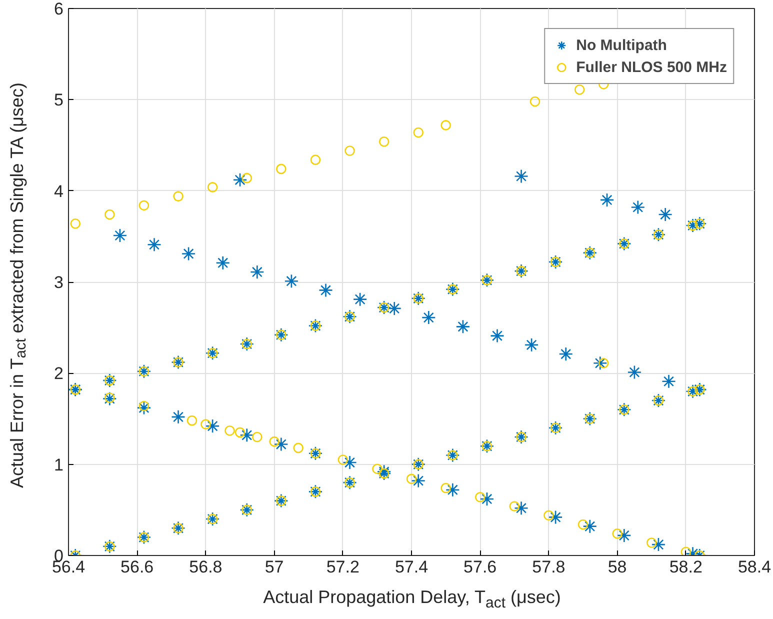  Describe the element at coordinates (59, 191) in the screenshot. I see `y-tick-label: 4` at that location.